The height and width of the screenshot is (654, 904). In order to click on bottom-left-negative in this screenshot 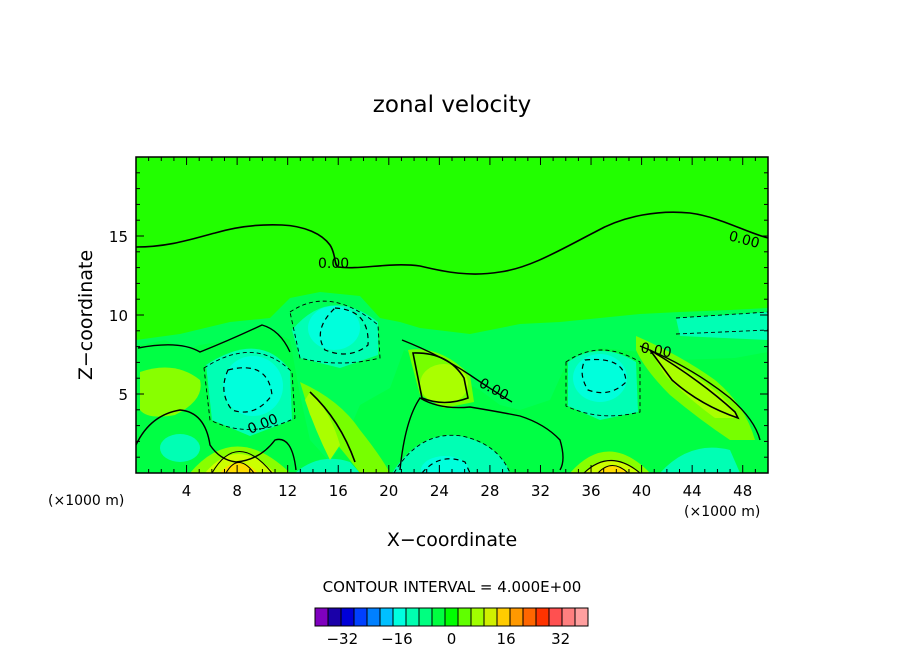, I will do `click(180, 448)`.